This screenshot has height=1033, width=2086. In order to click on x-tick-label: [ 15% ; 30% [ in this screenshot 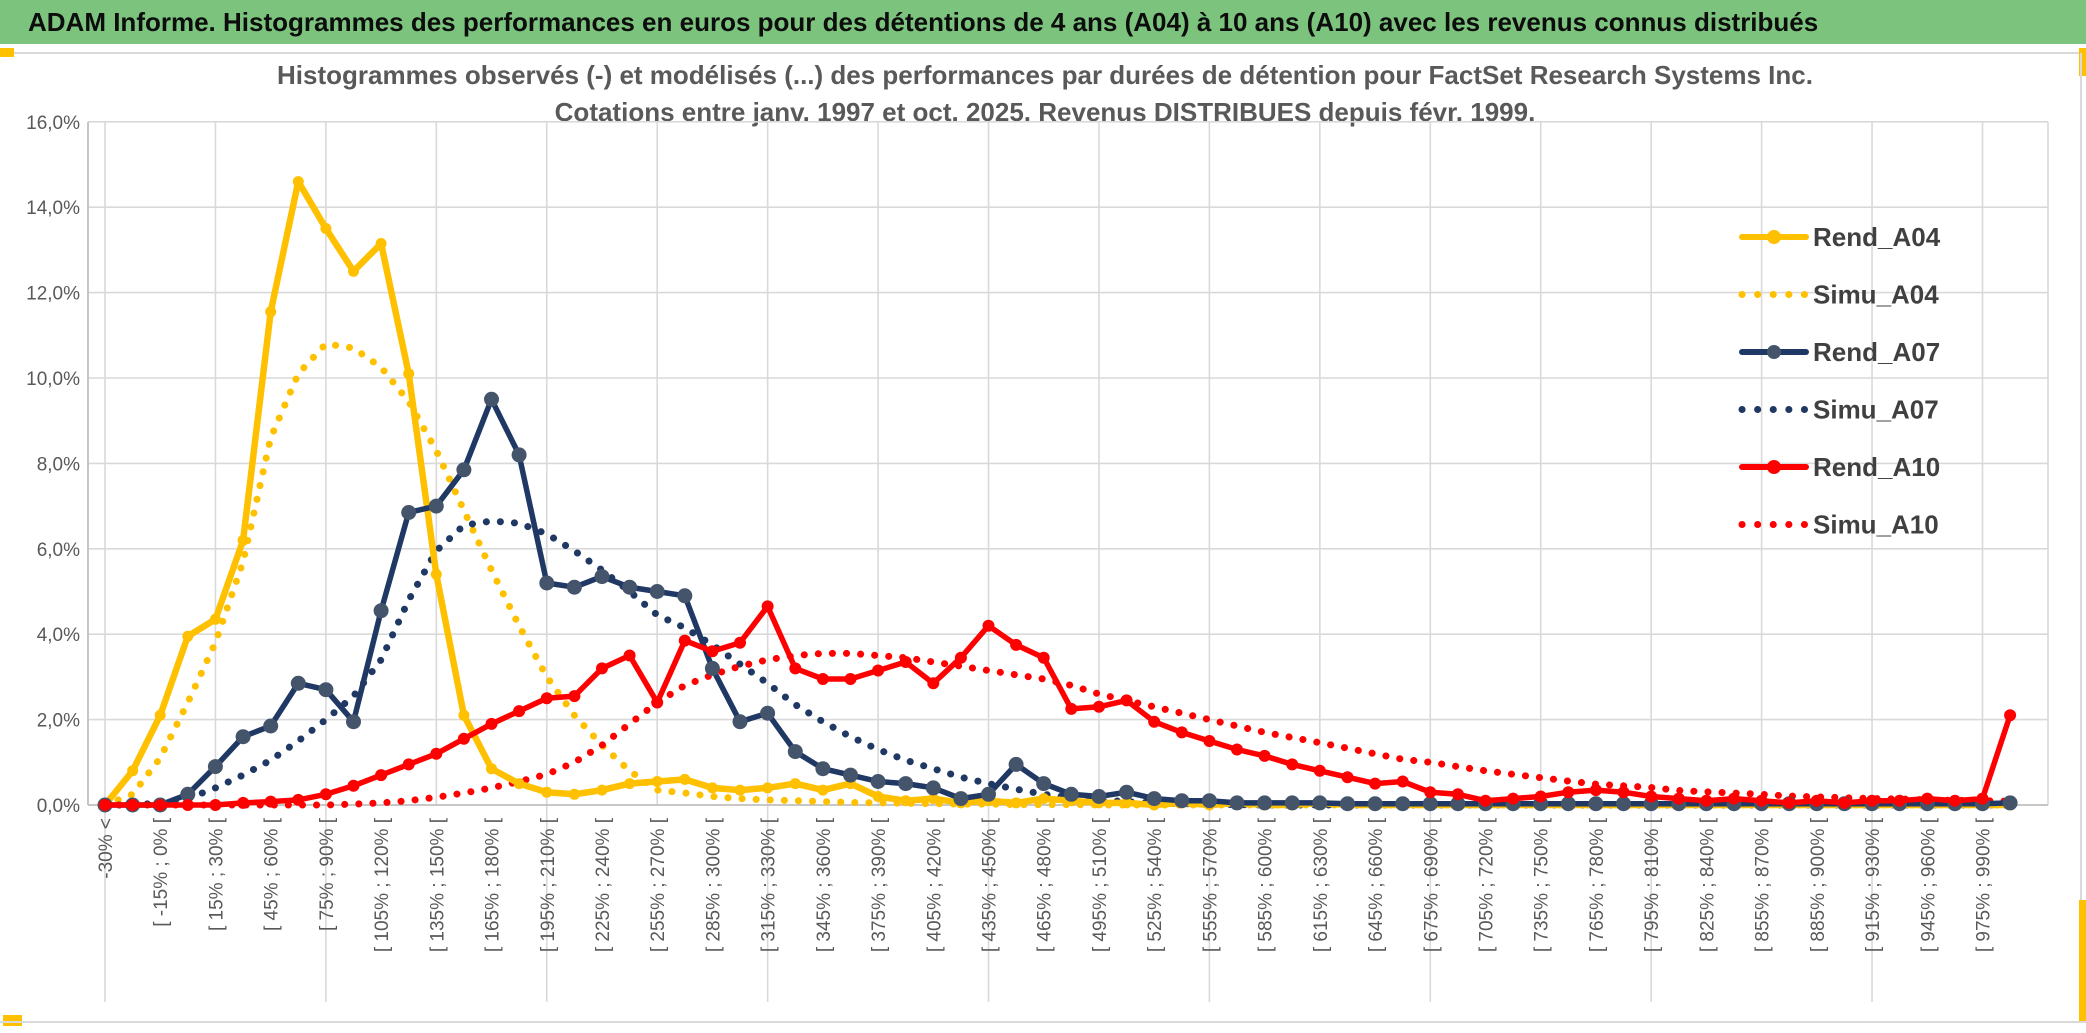, I will do `click(216, 874)`.